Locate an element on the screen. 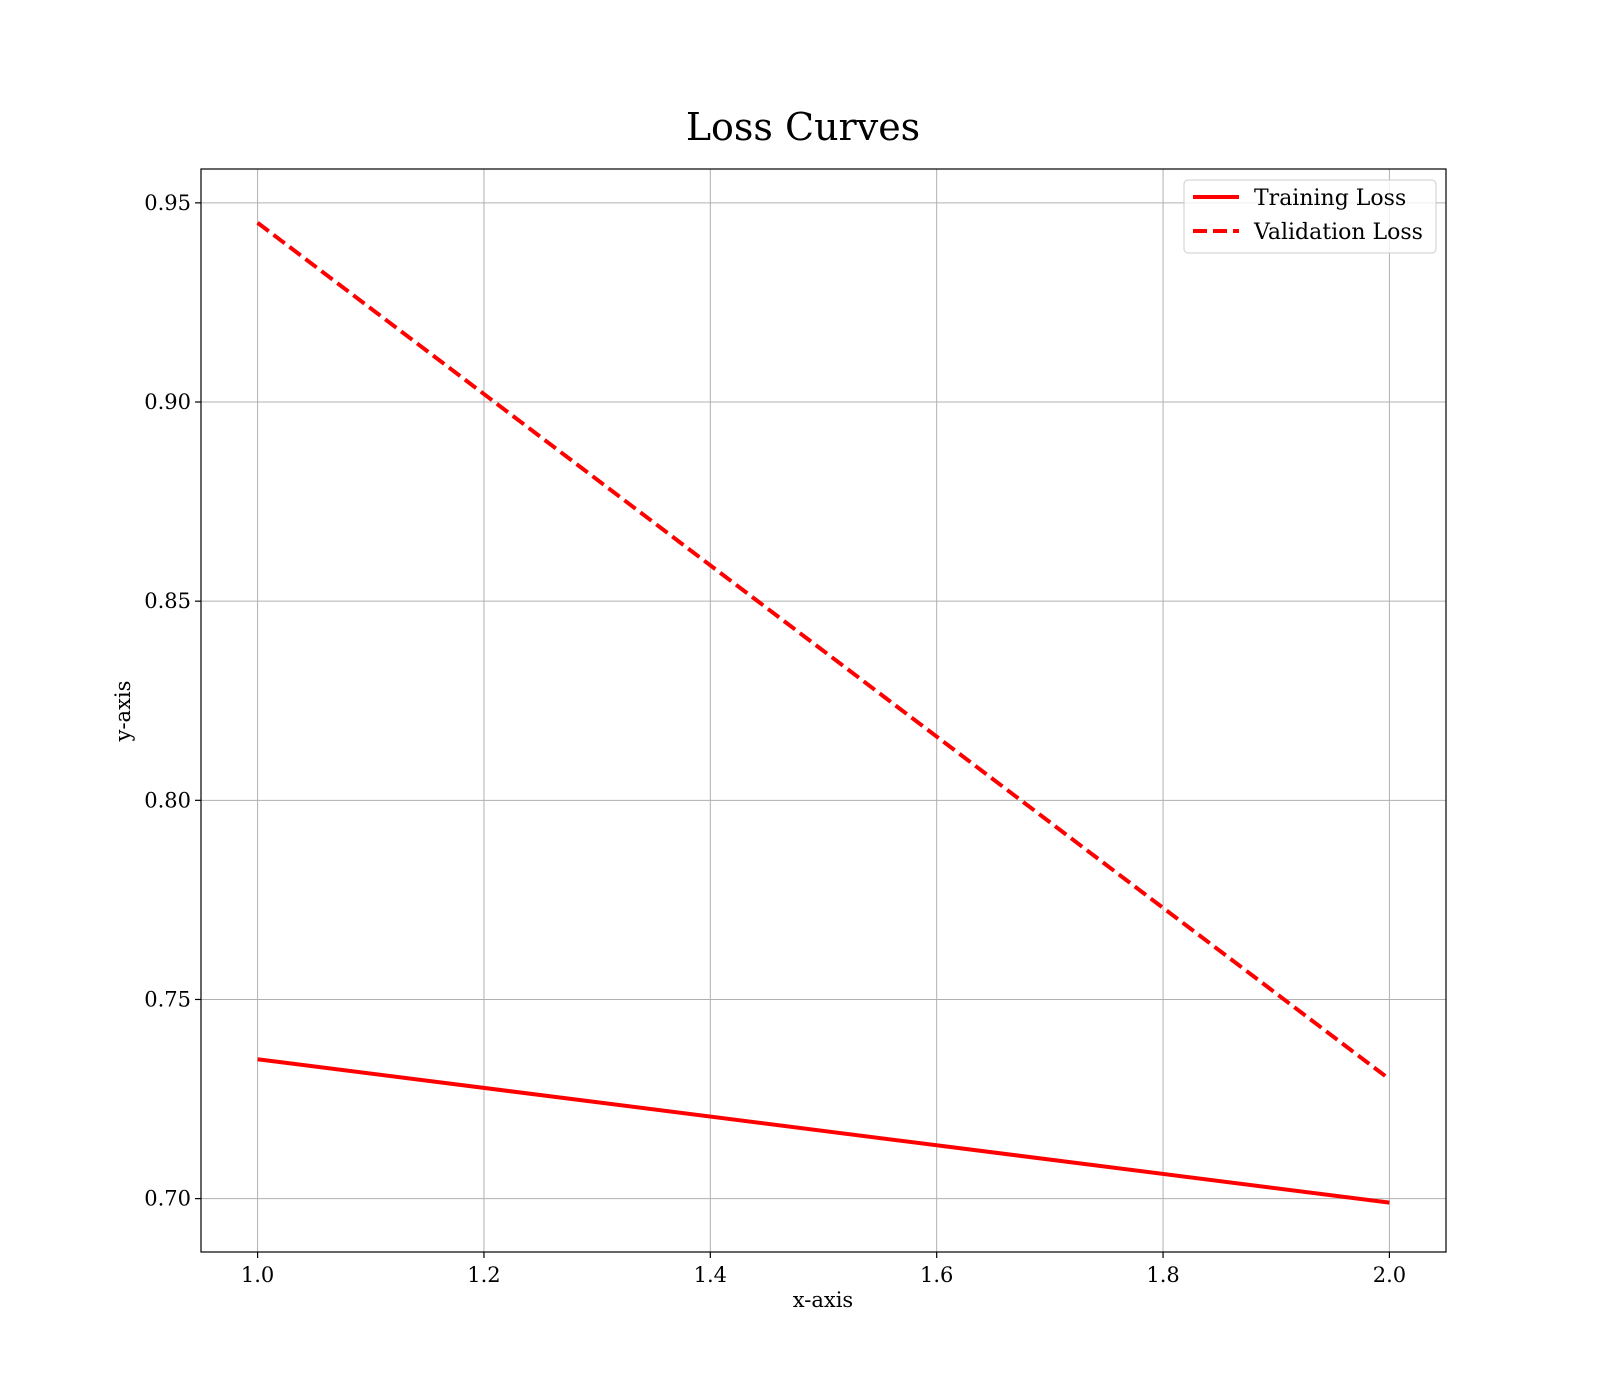  y-tick-label: 0.85 is located at coordinates (167, 601).